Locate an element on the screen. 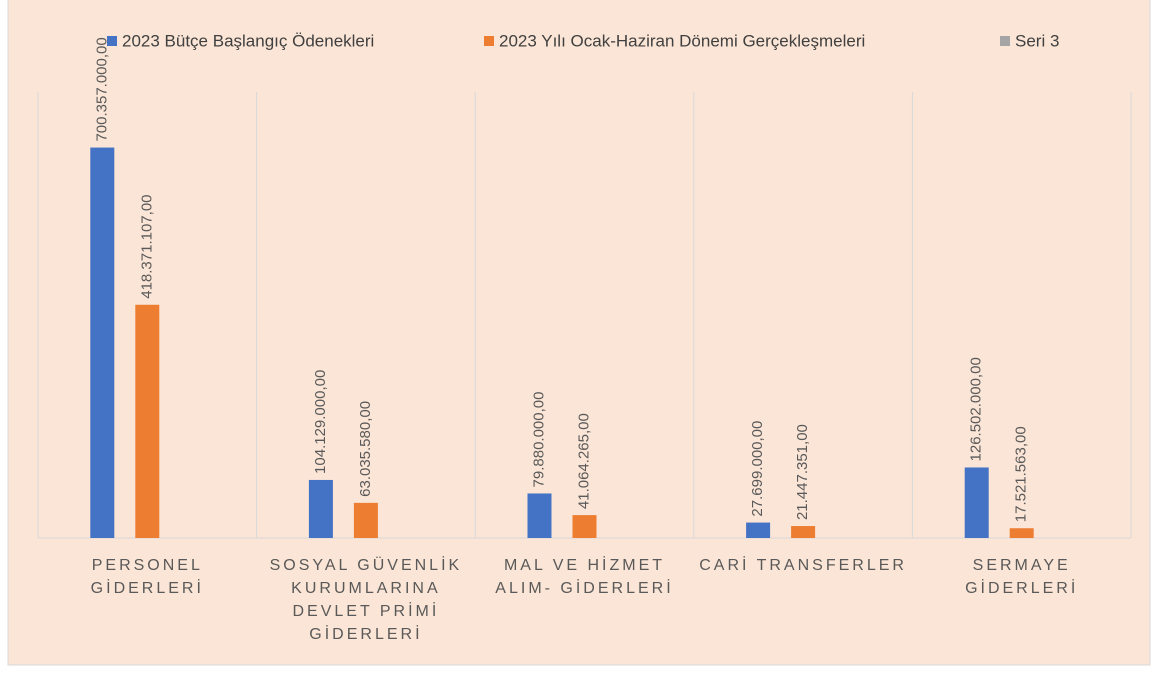 The image size is (1157, 675). x-tick-label: MAL VE HİZMET ALIM- GİDERLERİ is located at coordinates (584, 577).